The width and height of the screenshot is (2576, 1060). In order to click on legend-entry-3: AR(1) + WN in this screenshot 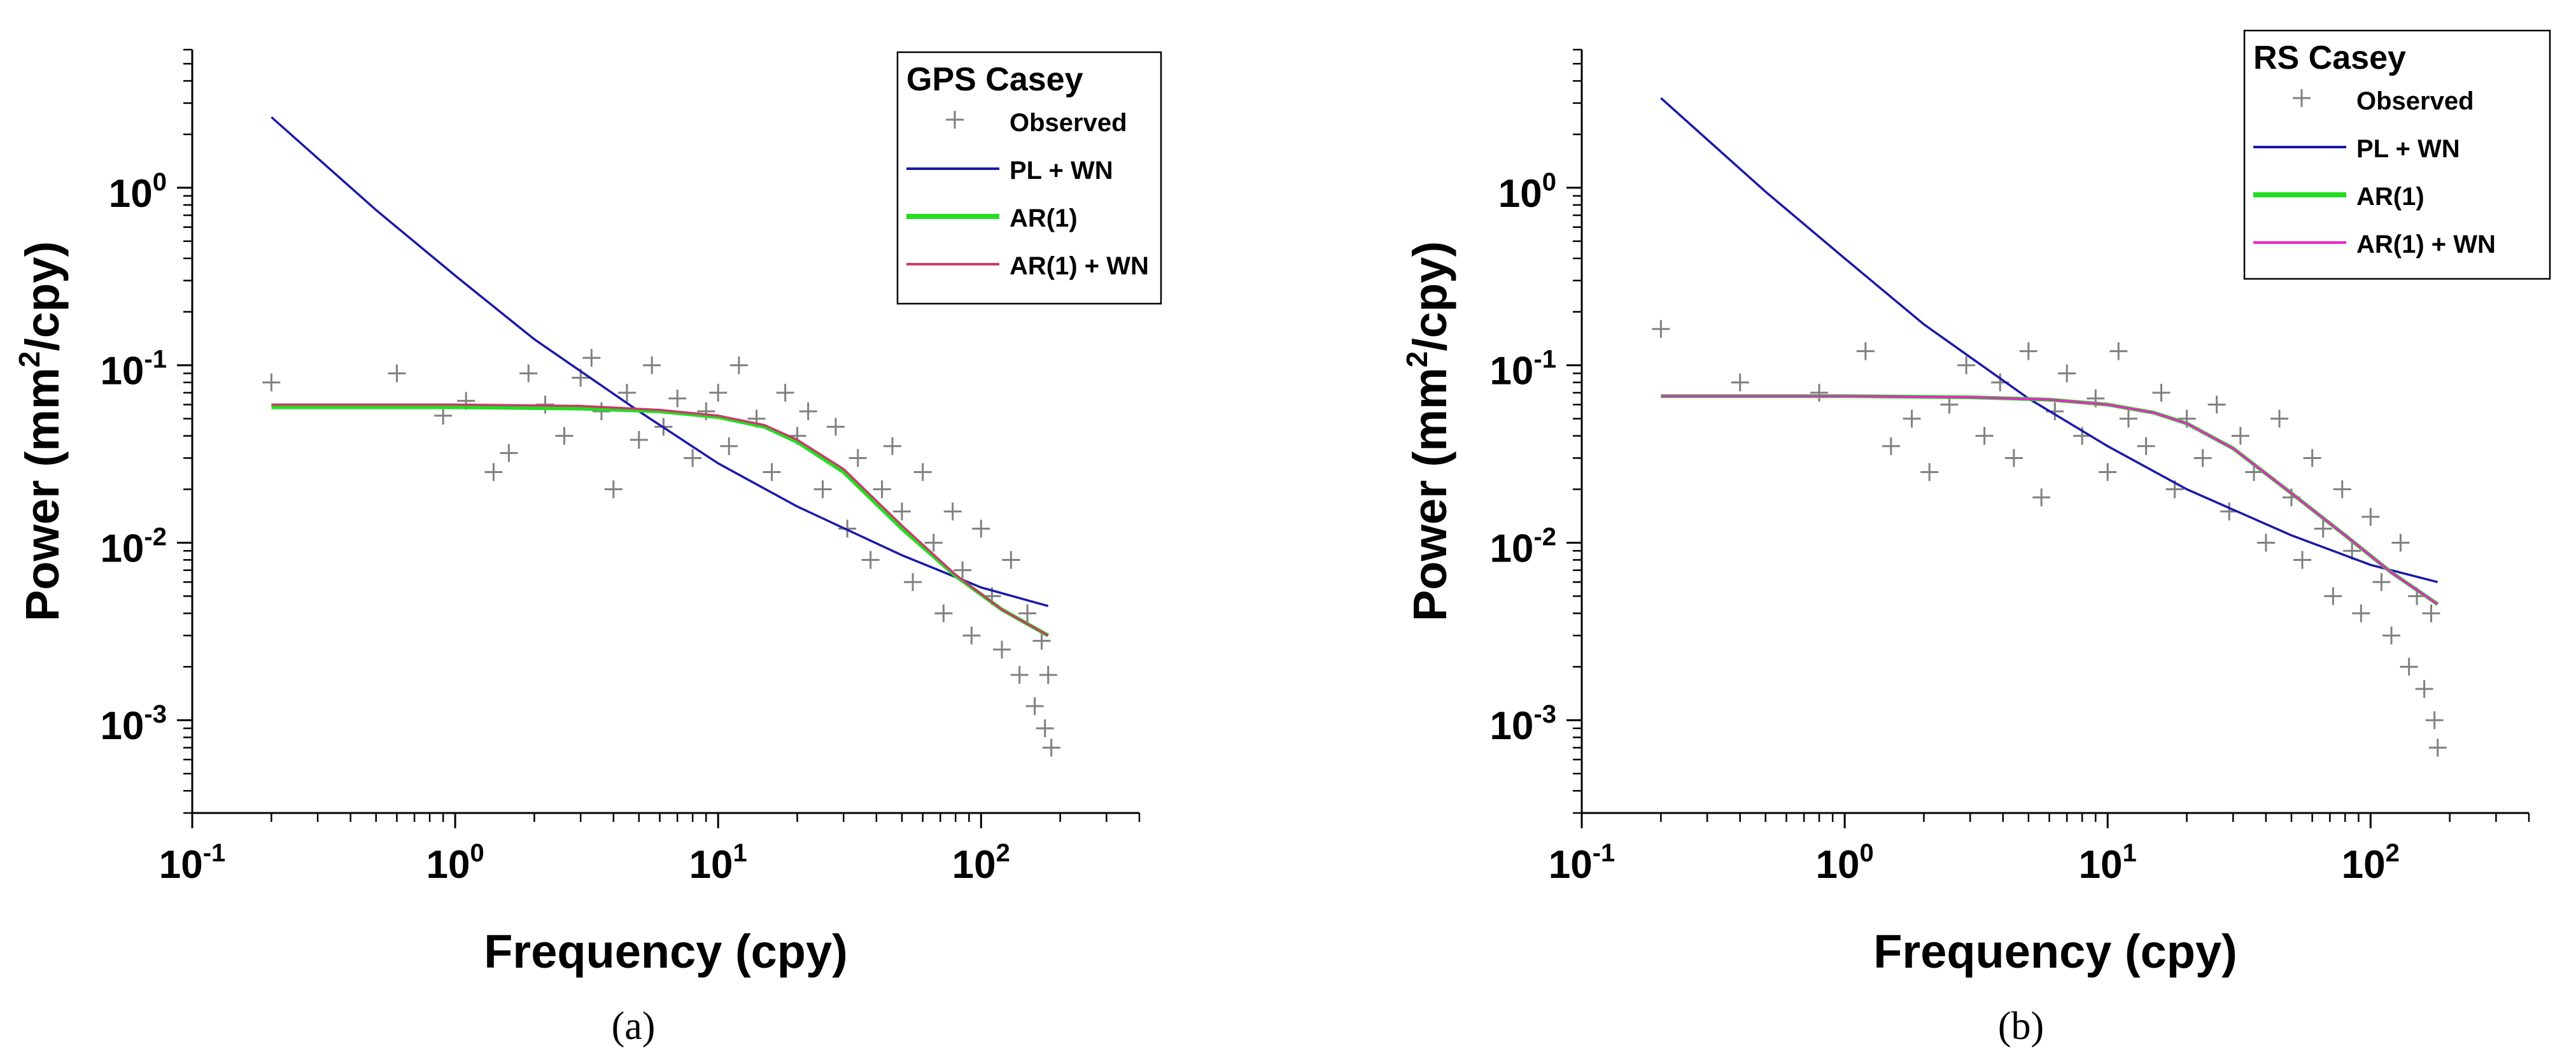, I will do `click(2426, 244)`.